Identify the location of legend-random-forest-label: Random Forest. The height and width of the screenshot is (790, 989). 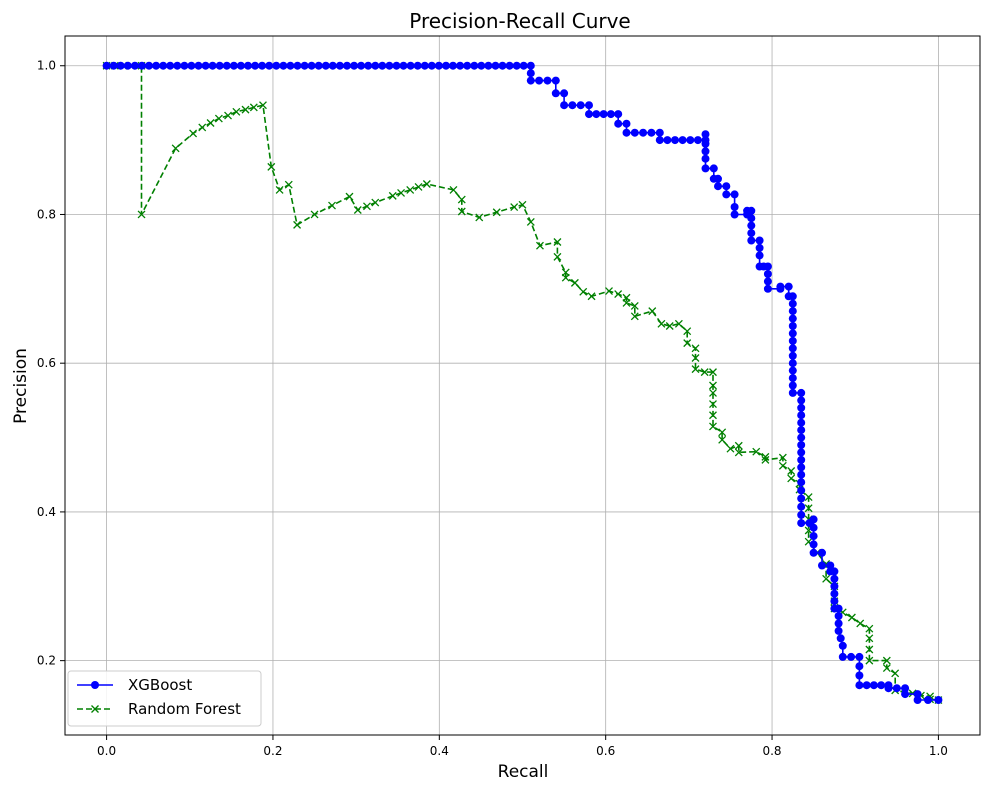
(184, 709).